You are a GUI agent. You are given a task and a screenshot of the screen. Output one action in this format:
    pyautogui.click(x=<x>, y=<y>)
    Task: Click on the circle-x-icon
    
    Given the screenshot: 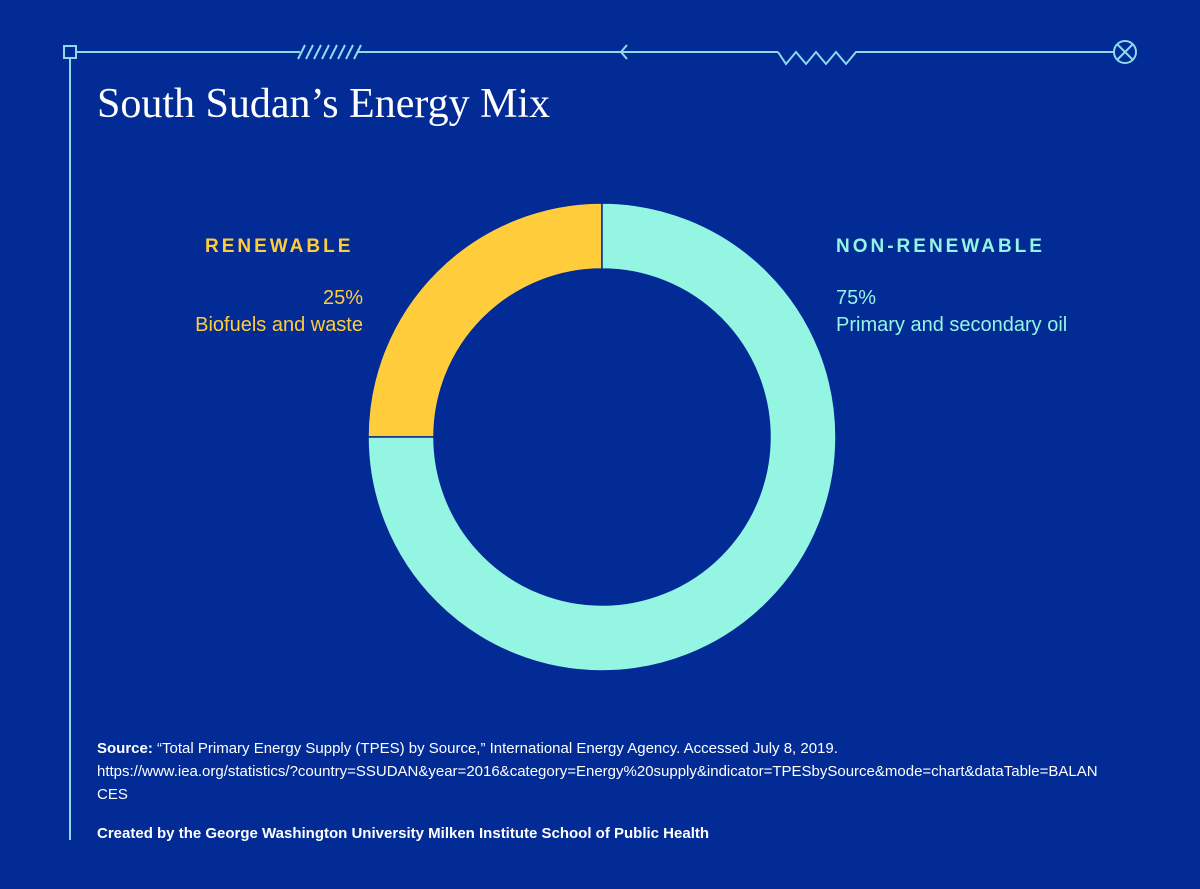 What is the action you would take?
    pyautogui.click(x=1125, y=52)
    